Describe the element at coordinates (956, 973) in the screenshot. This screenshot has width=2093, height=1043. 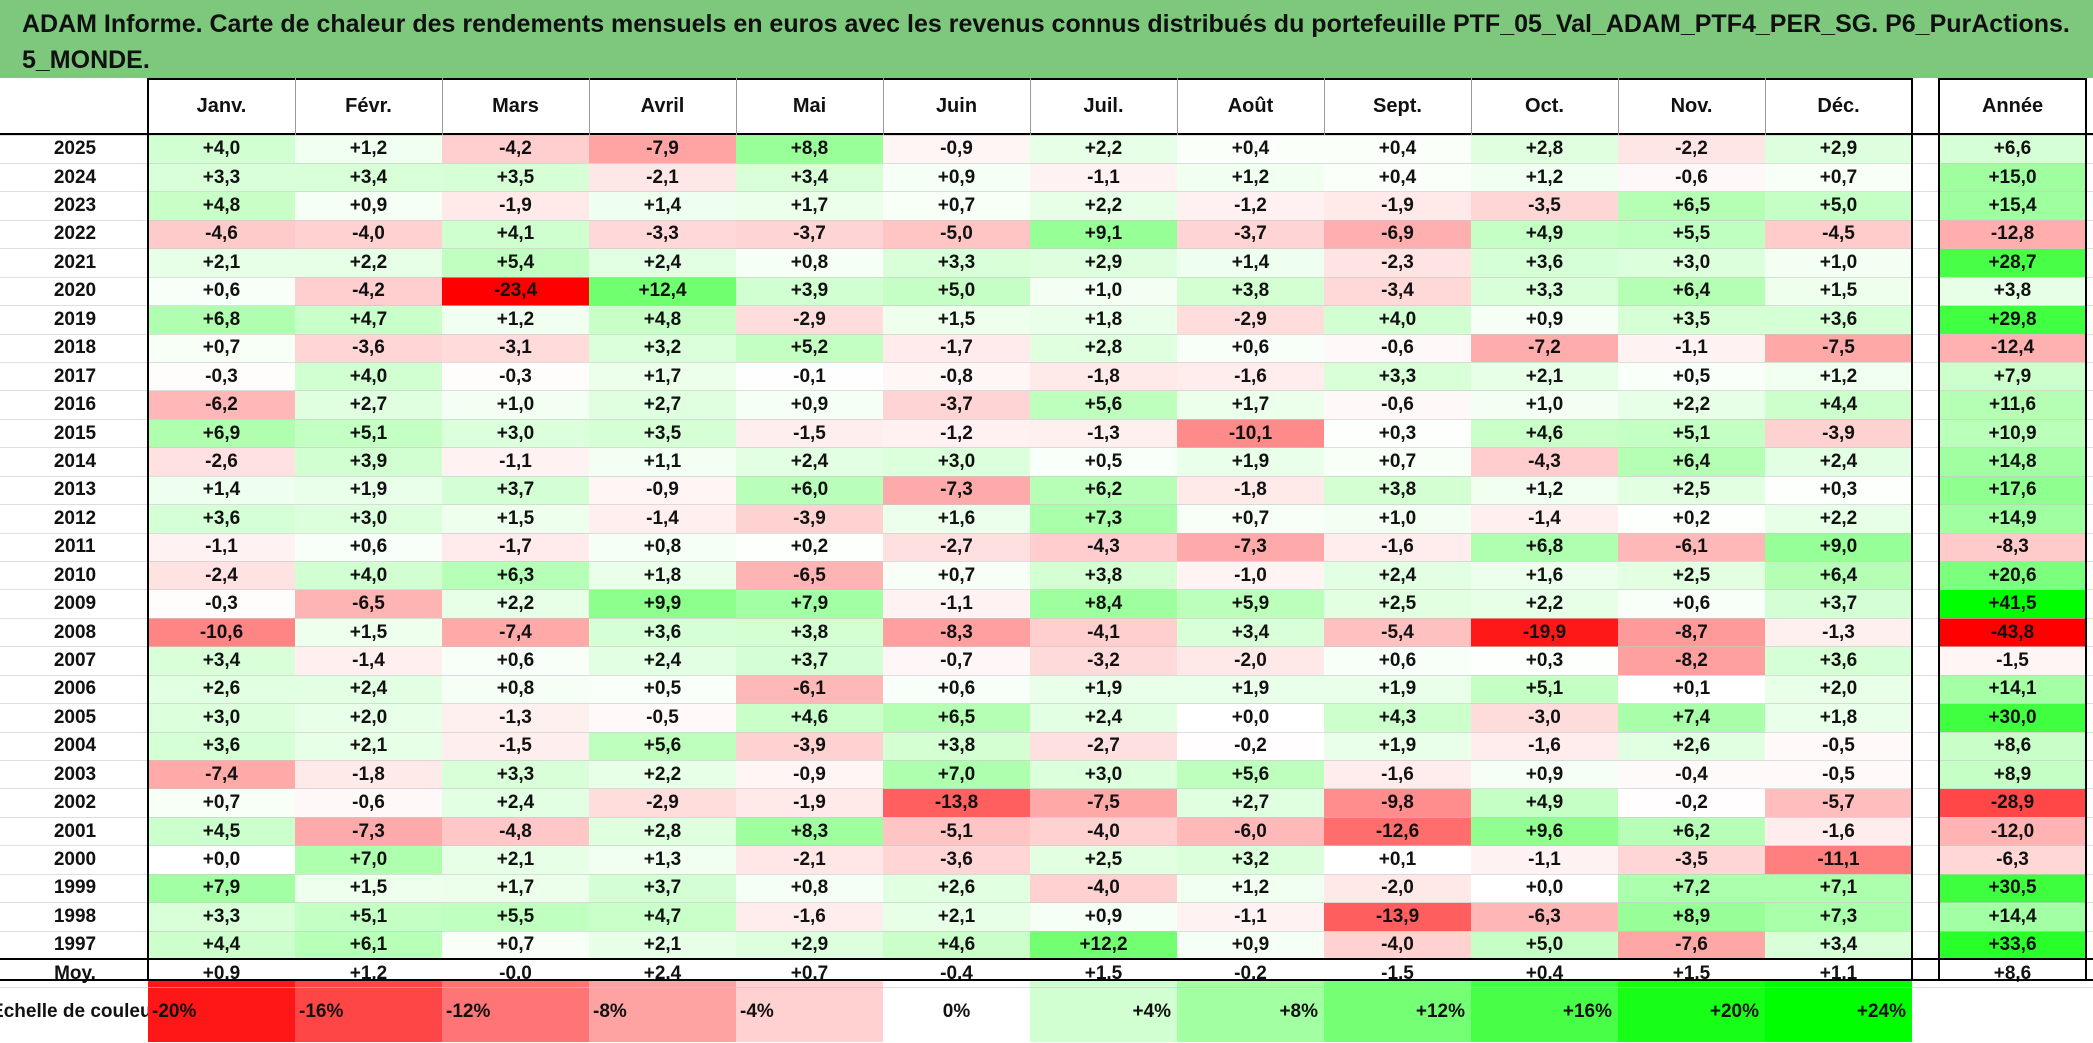
I see `average-cell: -0,4` at that location.